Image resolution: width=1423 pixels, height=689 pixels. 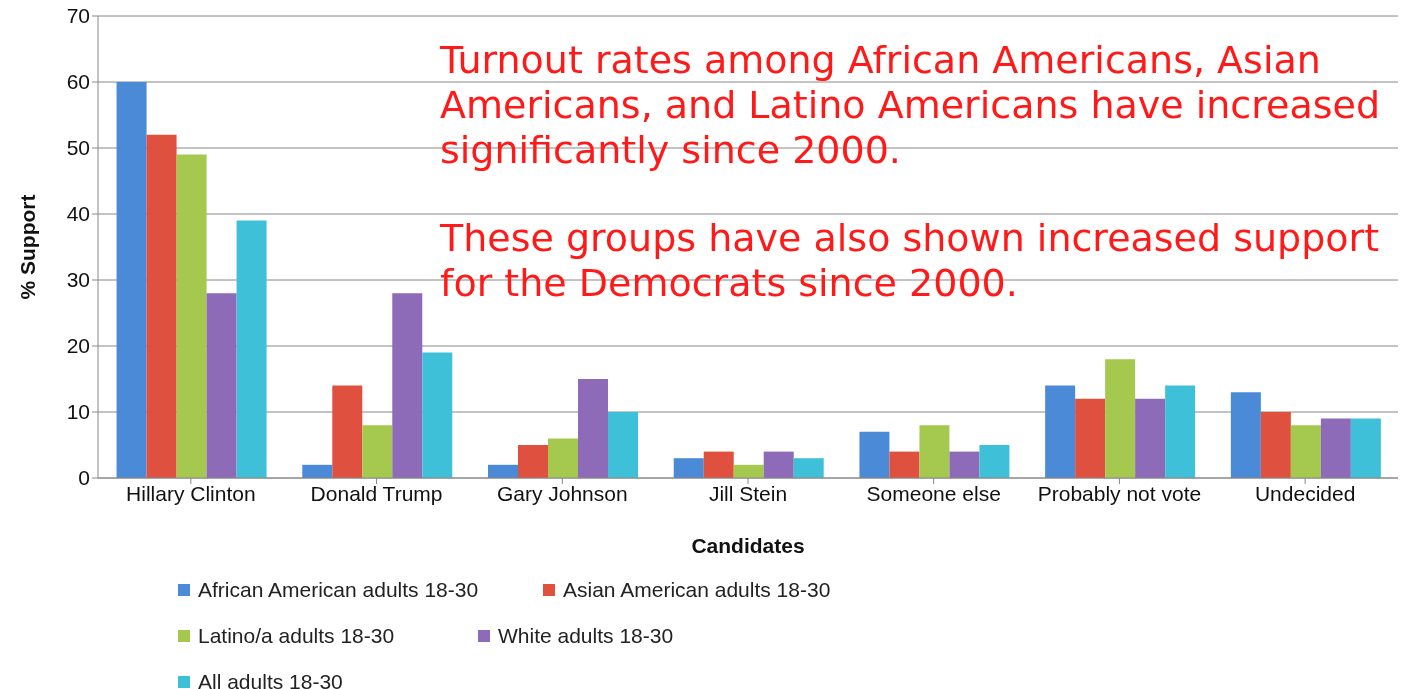 What do you see at coordinates (191, 493) in the screenshot?
I see `x-tick-label: Hillary Clinton` at bounding box center [191, 493].